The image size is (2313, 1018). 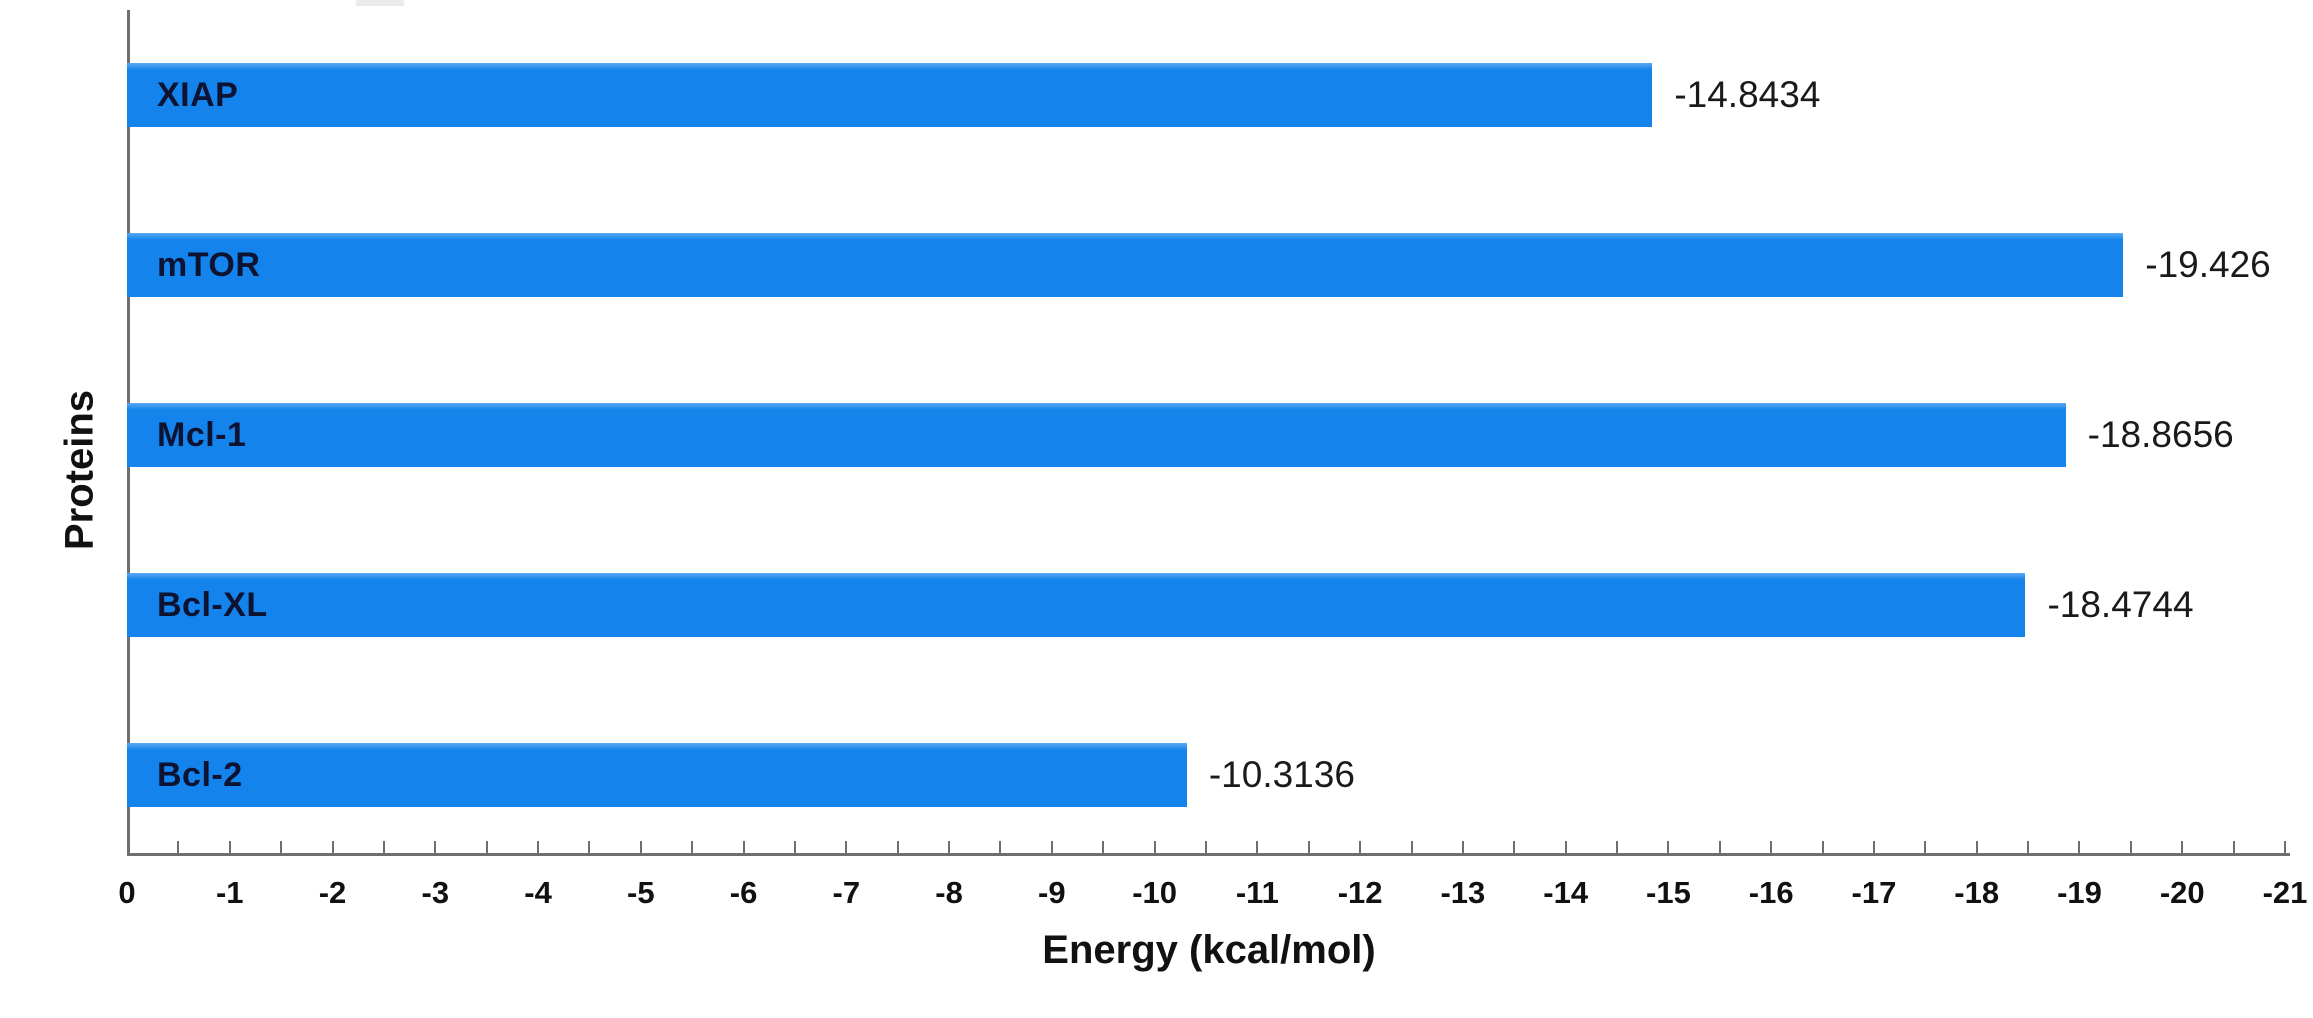 What do you see at coordinates (1771, 892) in the screenshot?
I see `x-axis-tick-label: -16` at bounding box center [1771, 892].